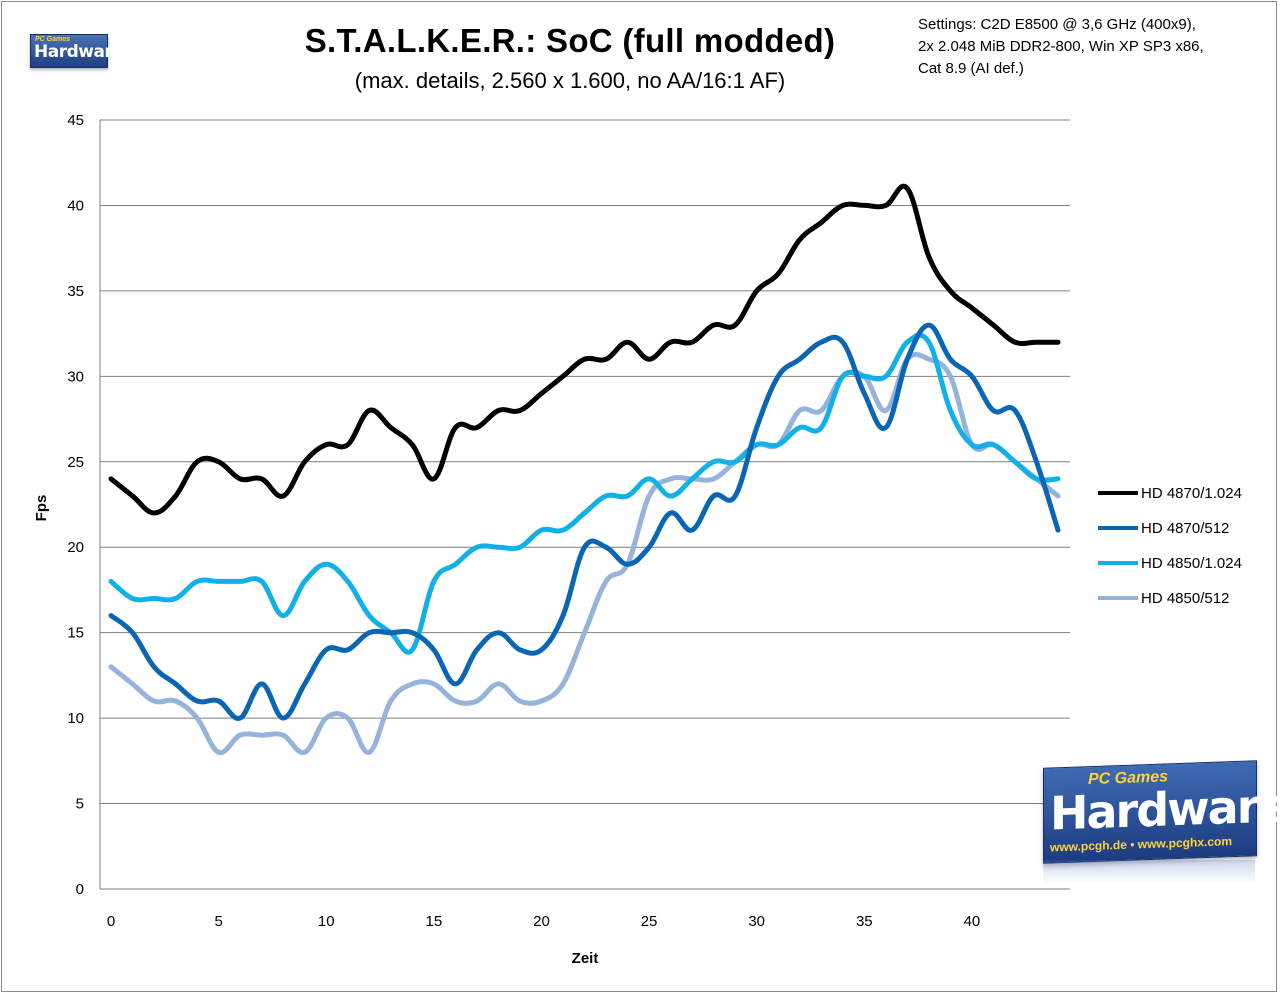  What do you see at coordinates (80, 889) in the screenshot?
I see `y-tick-label: 0` at bounding box center [80, 889].